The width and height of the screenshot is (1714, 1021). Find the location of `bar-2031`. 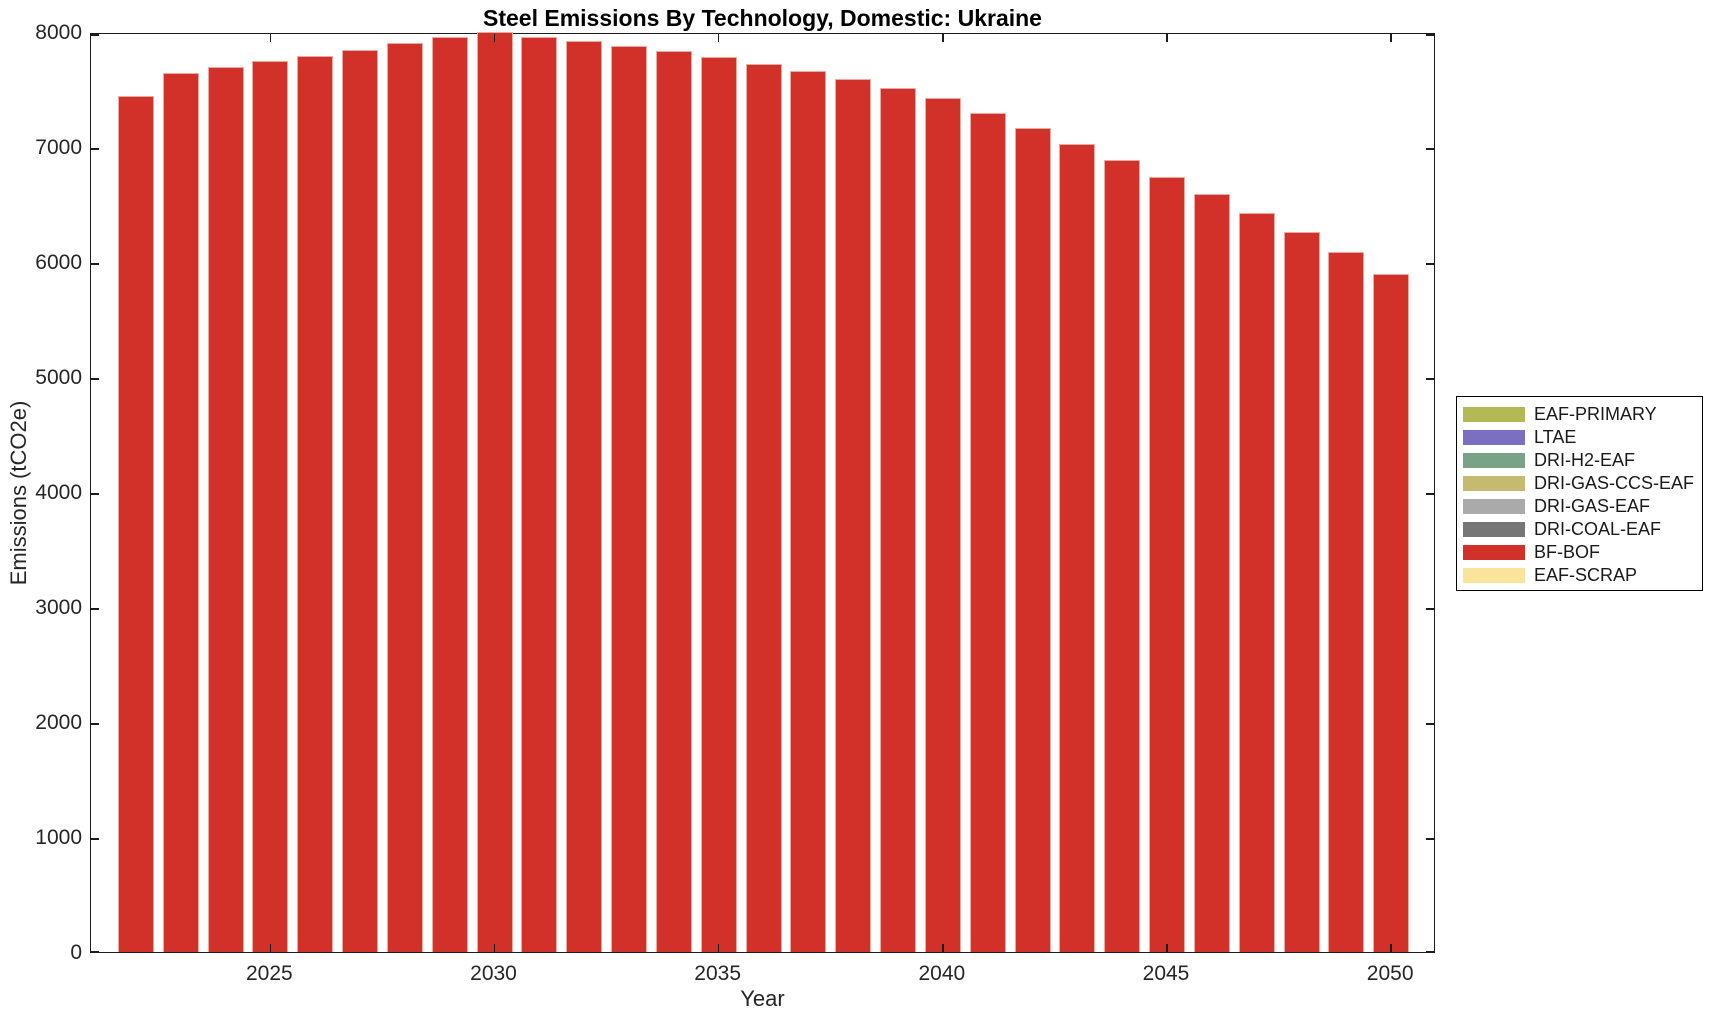

bar-2031 is located at coordinates (539, 494).